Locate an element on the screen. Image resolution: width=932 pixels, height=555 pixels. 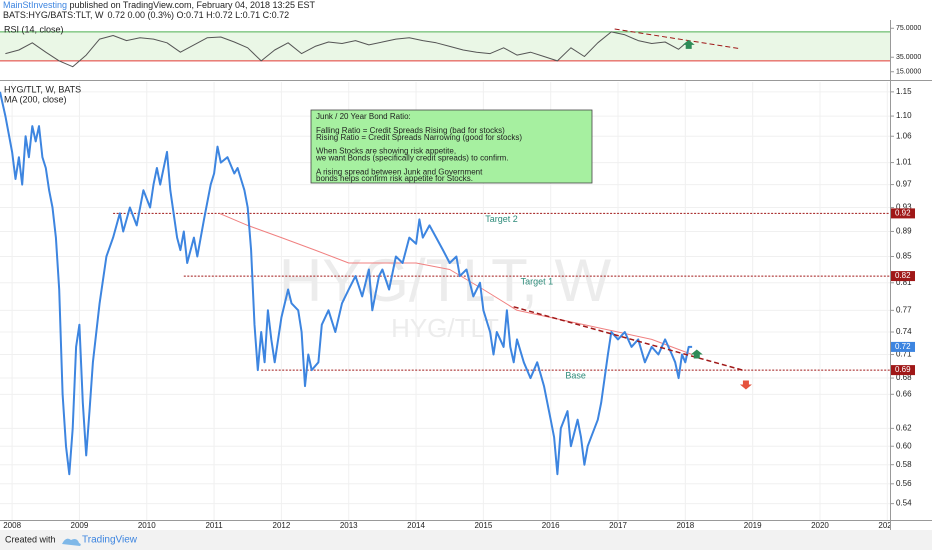
footer-created: Created with is located at coordinates (30, 539).